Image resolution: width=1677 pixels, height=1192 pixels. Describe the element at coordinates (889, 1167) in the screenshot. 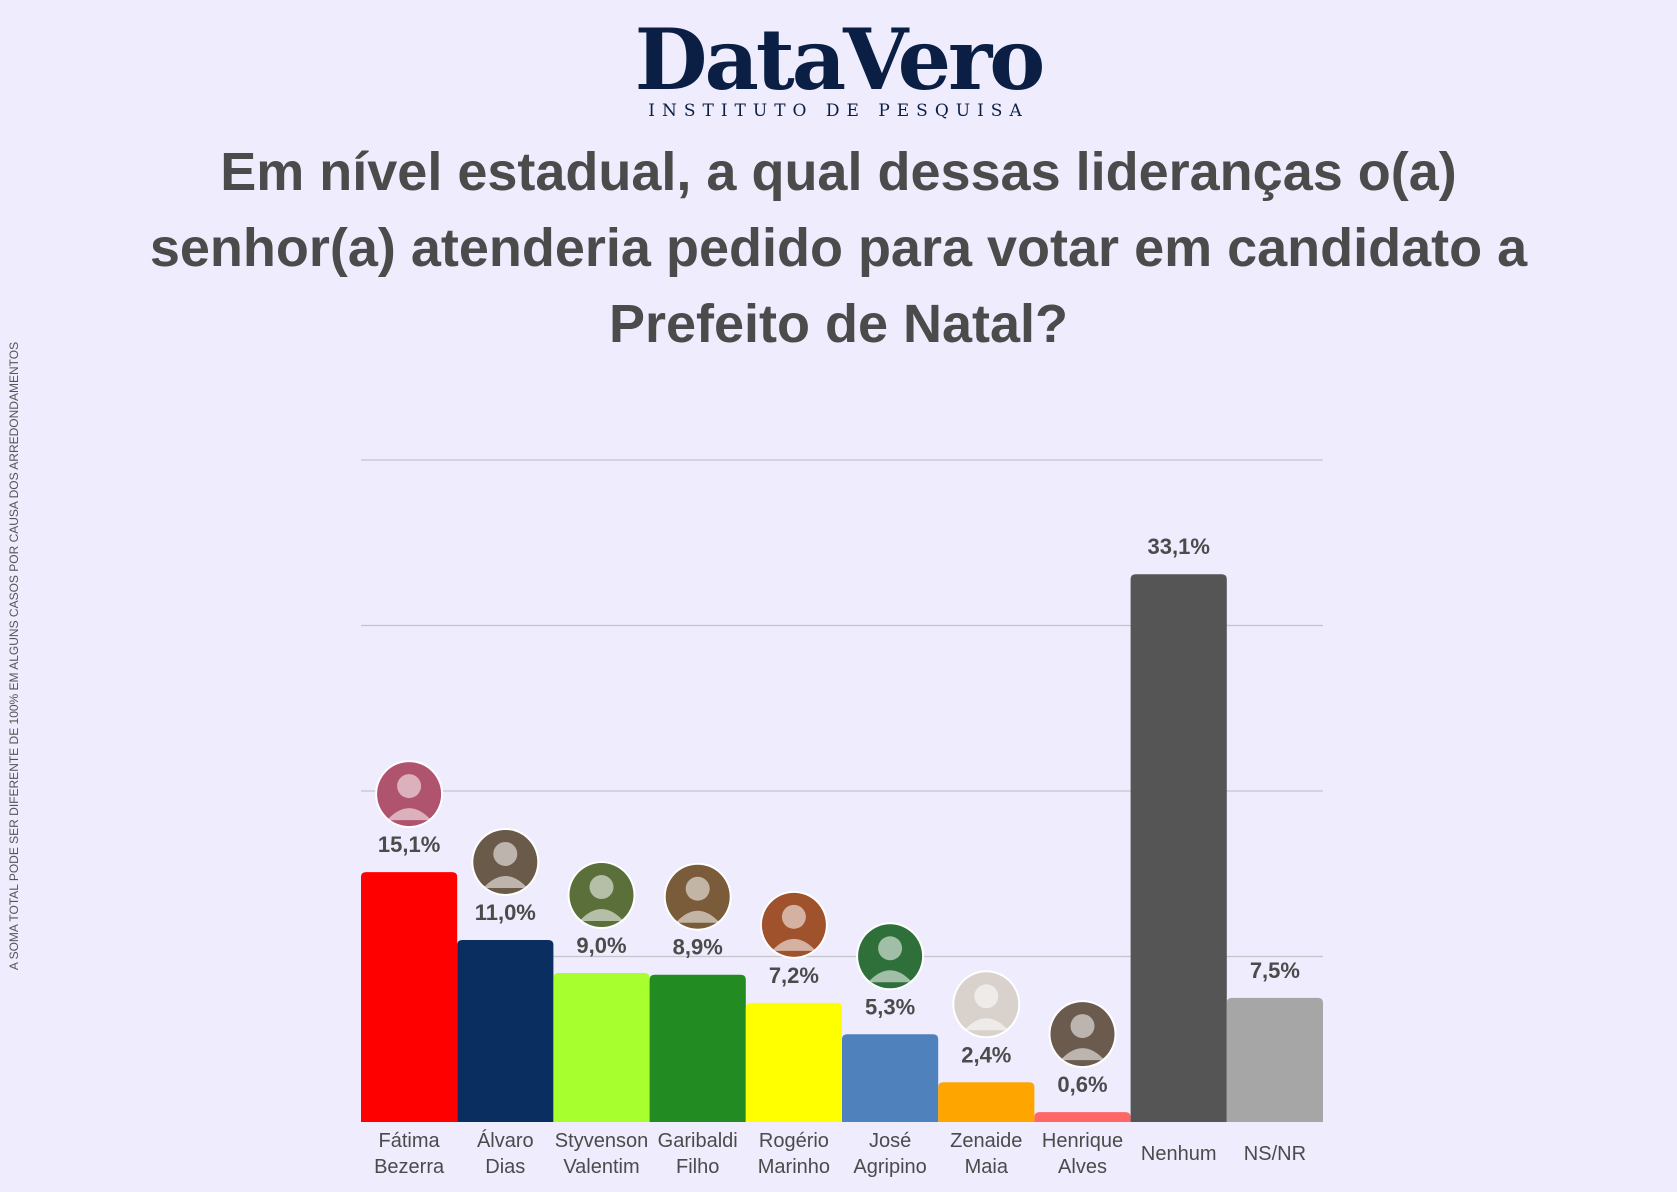

I see `category-label: Agripino` at that location.